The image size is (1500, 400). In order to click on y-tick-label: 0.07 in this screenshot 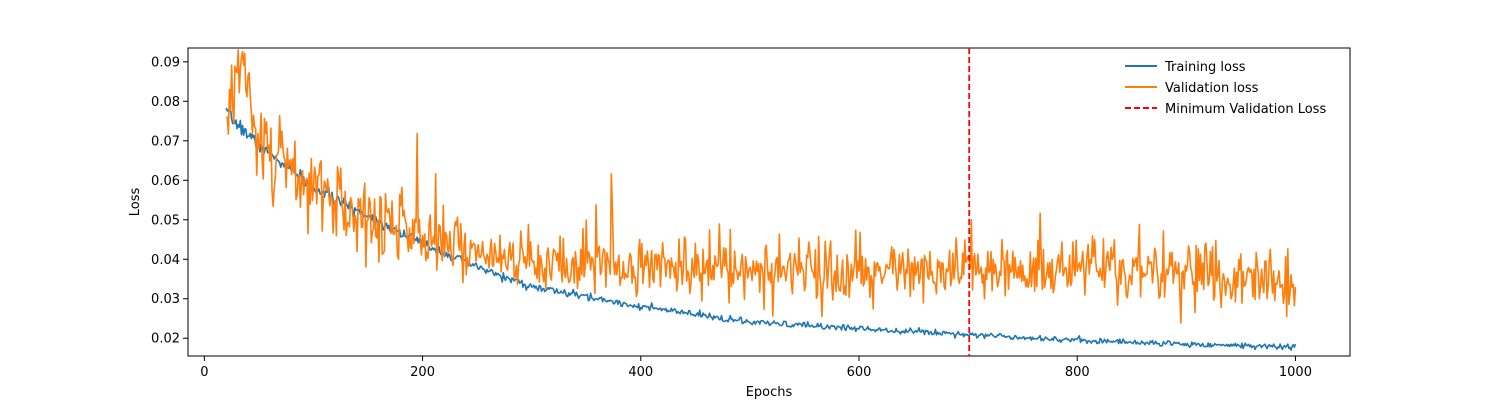, I will do `click(165, 141)`.